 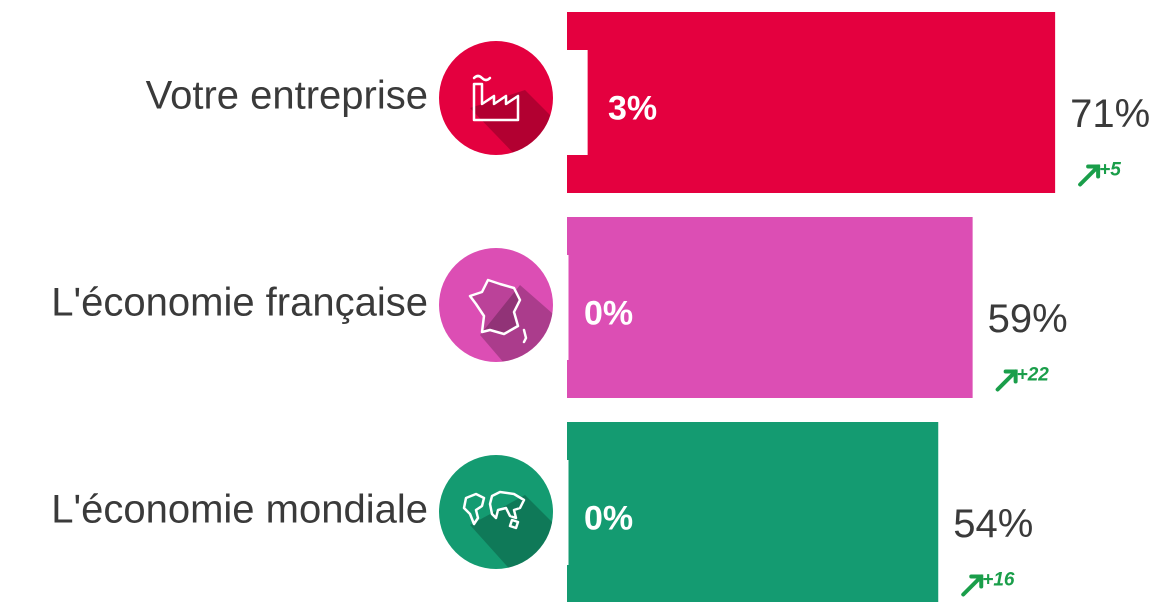 What do you see at coordinates (1033, 375) in the screenshot?
I see `change-label: +22` at bounding box center [1033, 375].